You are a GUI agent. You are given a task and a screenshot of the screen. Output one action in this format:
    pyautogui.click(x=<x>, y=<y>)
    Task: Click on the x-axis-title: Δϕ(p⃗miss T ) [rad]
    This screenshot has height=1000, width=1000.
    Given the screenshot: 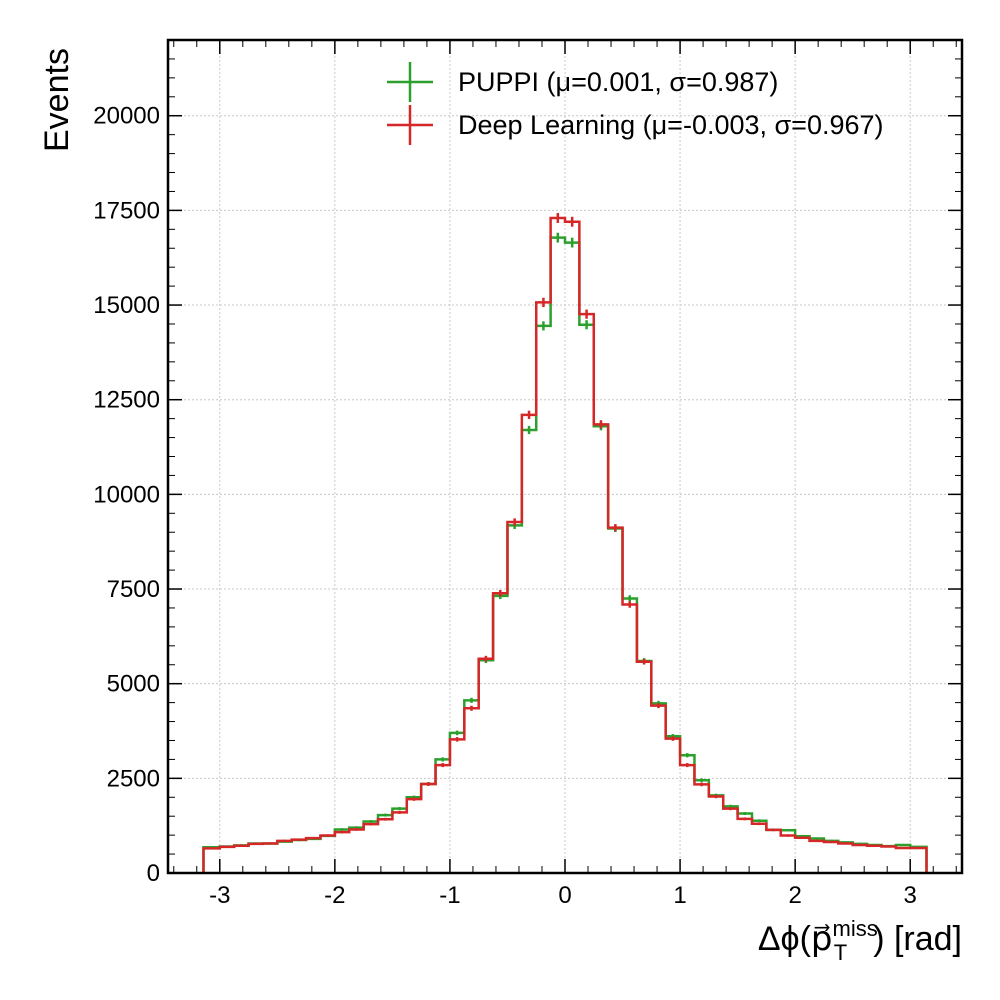 What is the action you would take?
    pyautogui.click(x=860, y=940)
    